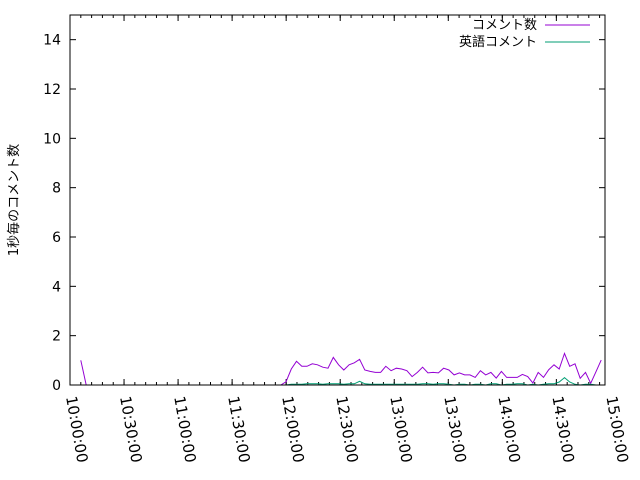 The image size is (640, 480). What do you see at coordinates (52, 139) in the screenshot?
I see `y-tick-label: 10` at bounding box center [52, 139].